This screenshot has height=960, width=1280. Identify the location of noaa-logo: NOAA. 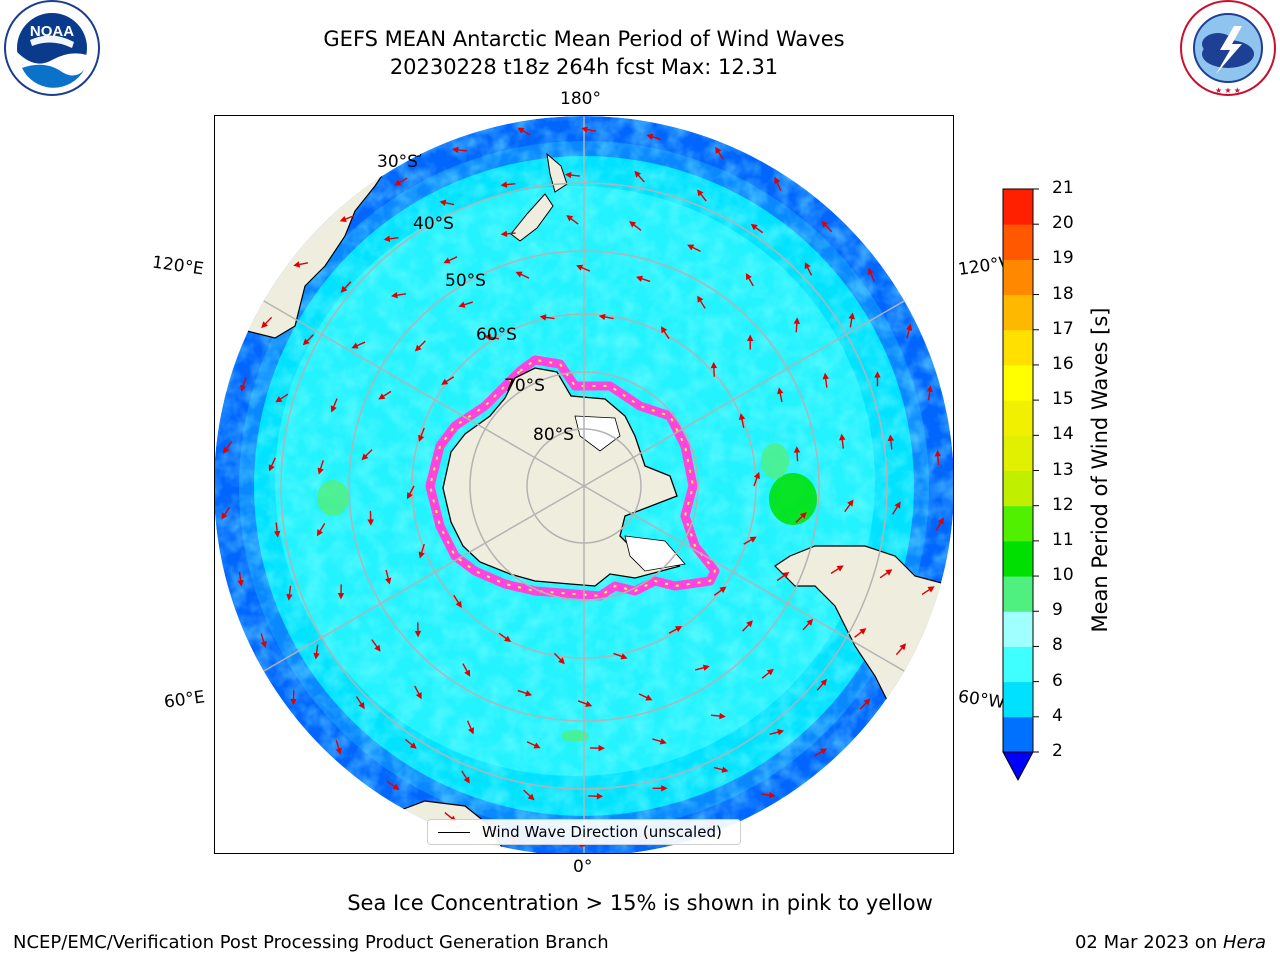
(52, 48).